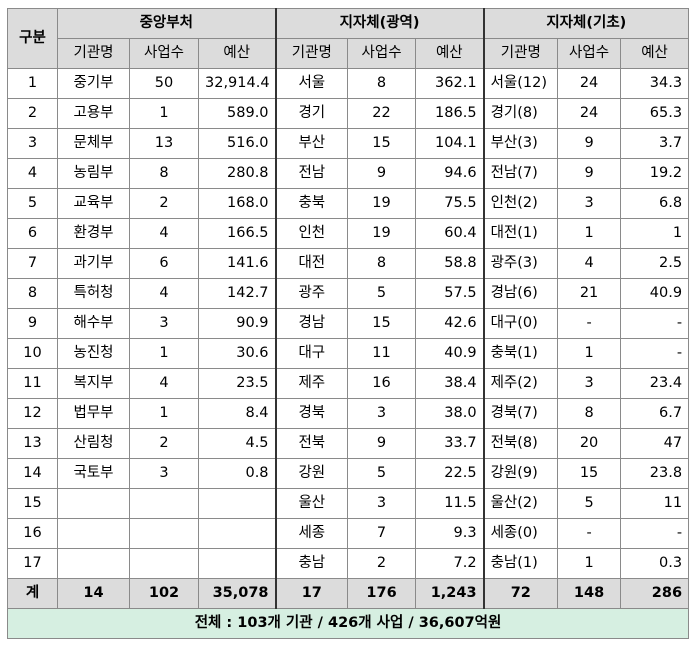  Describe the element at coordinates (450, 53) in the screenshot. I see `col-header-budget: 예산` at that location.